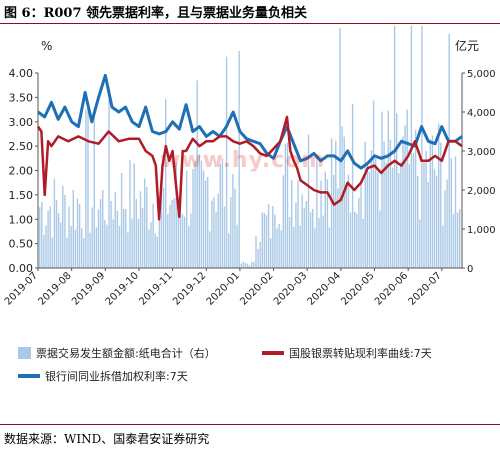 This screenshot has width=500, height=450. Describe the element at coordinates (360, 353) in the screenshot. I see `legend-label-discount: 国股银票转贴现利率曲线:7天` at that location.